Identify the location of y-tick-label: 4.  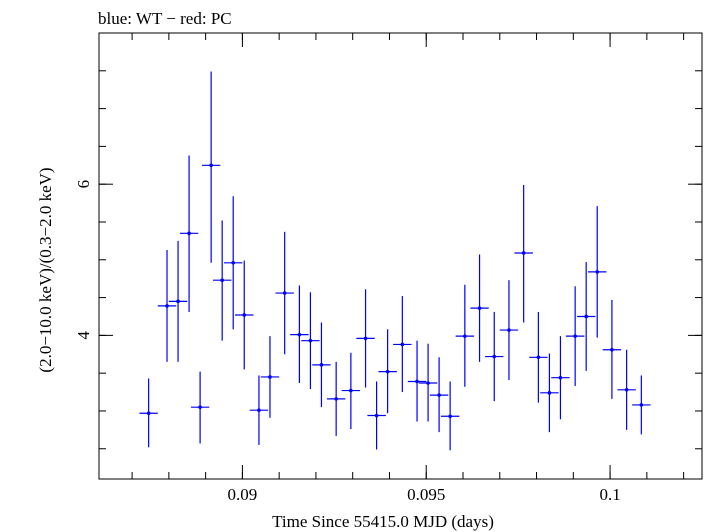
(83, 335).